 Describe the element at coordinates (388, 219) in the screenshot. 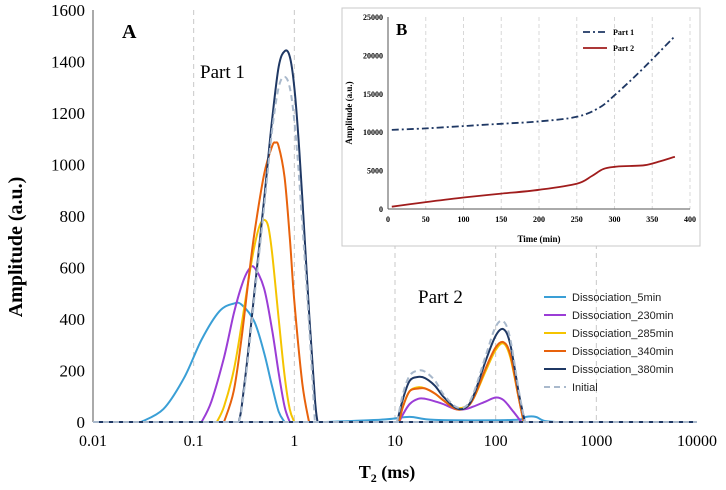

I see `panel-b-x-tick-label: 0` at that location.